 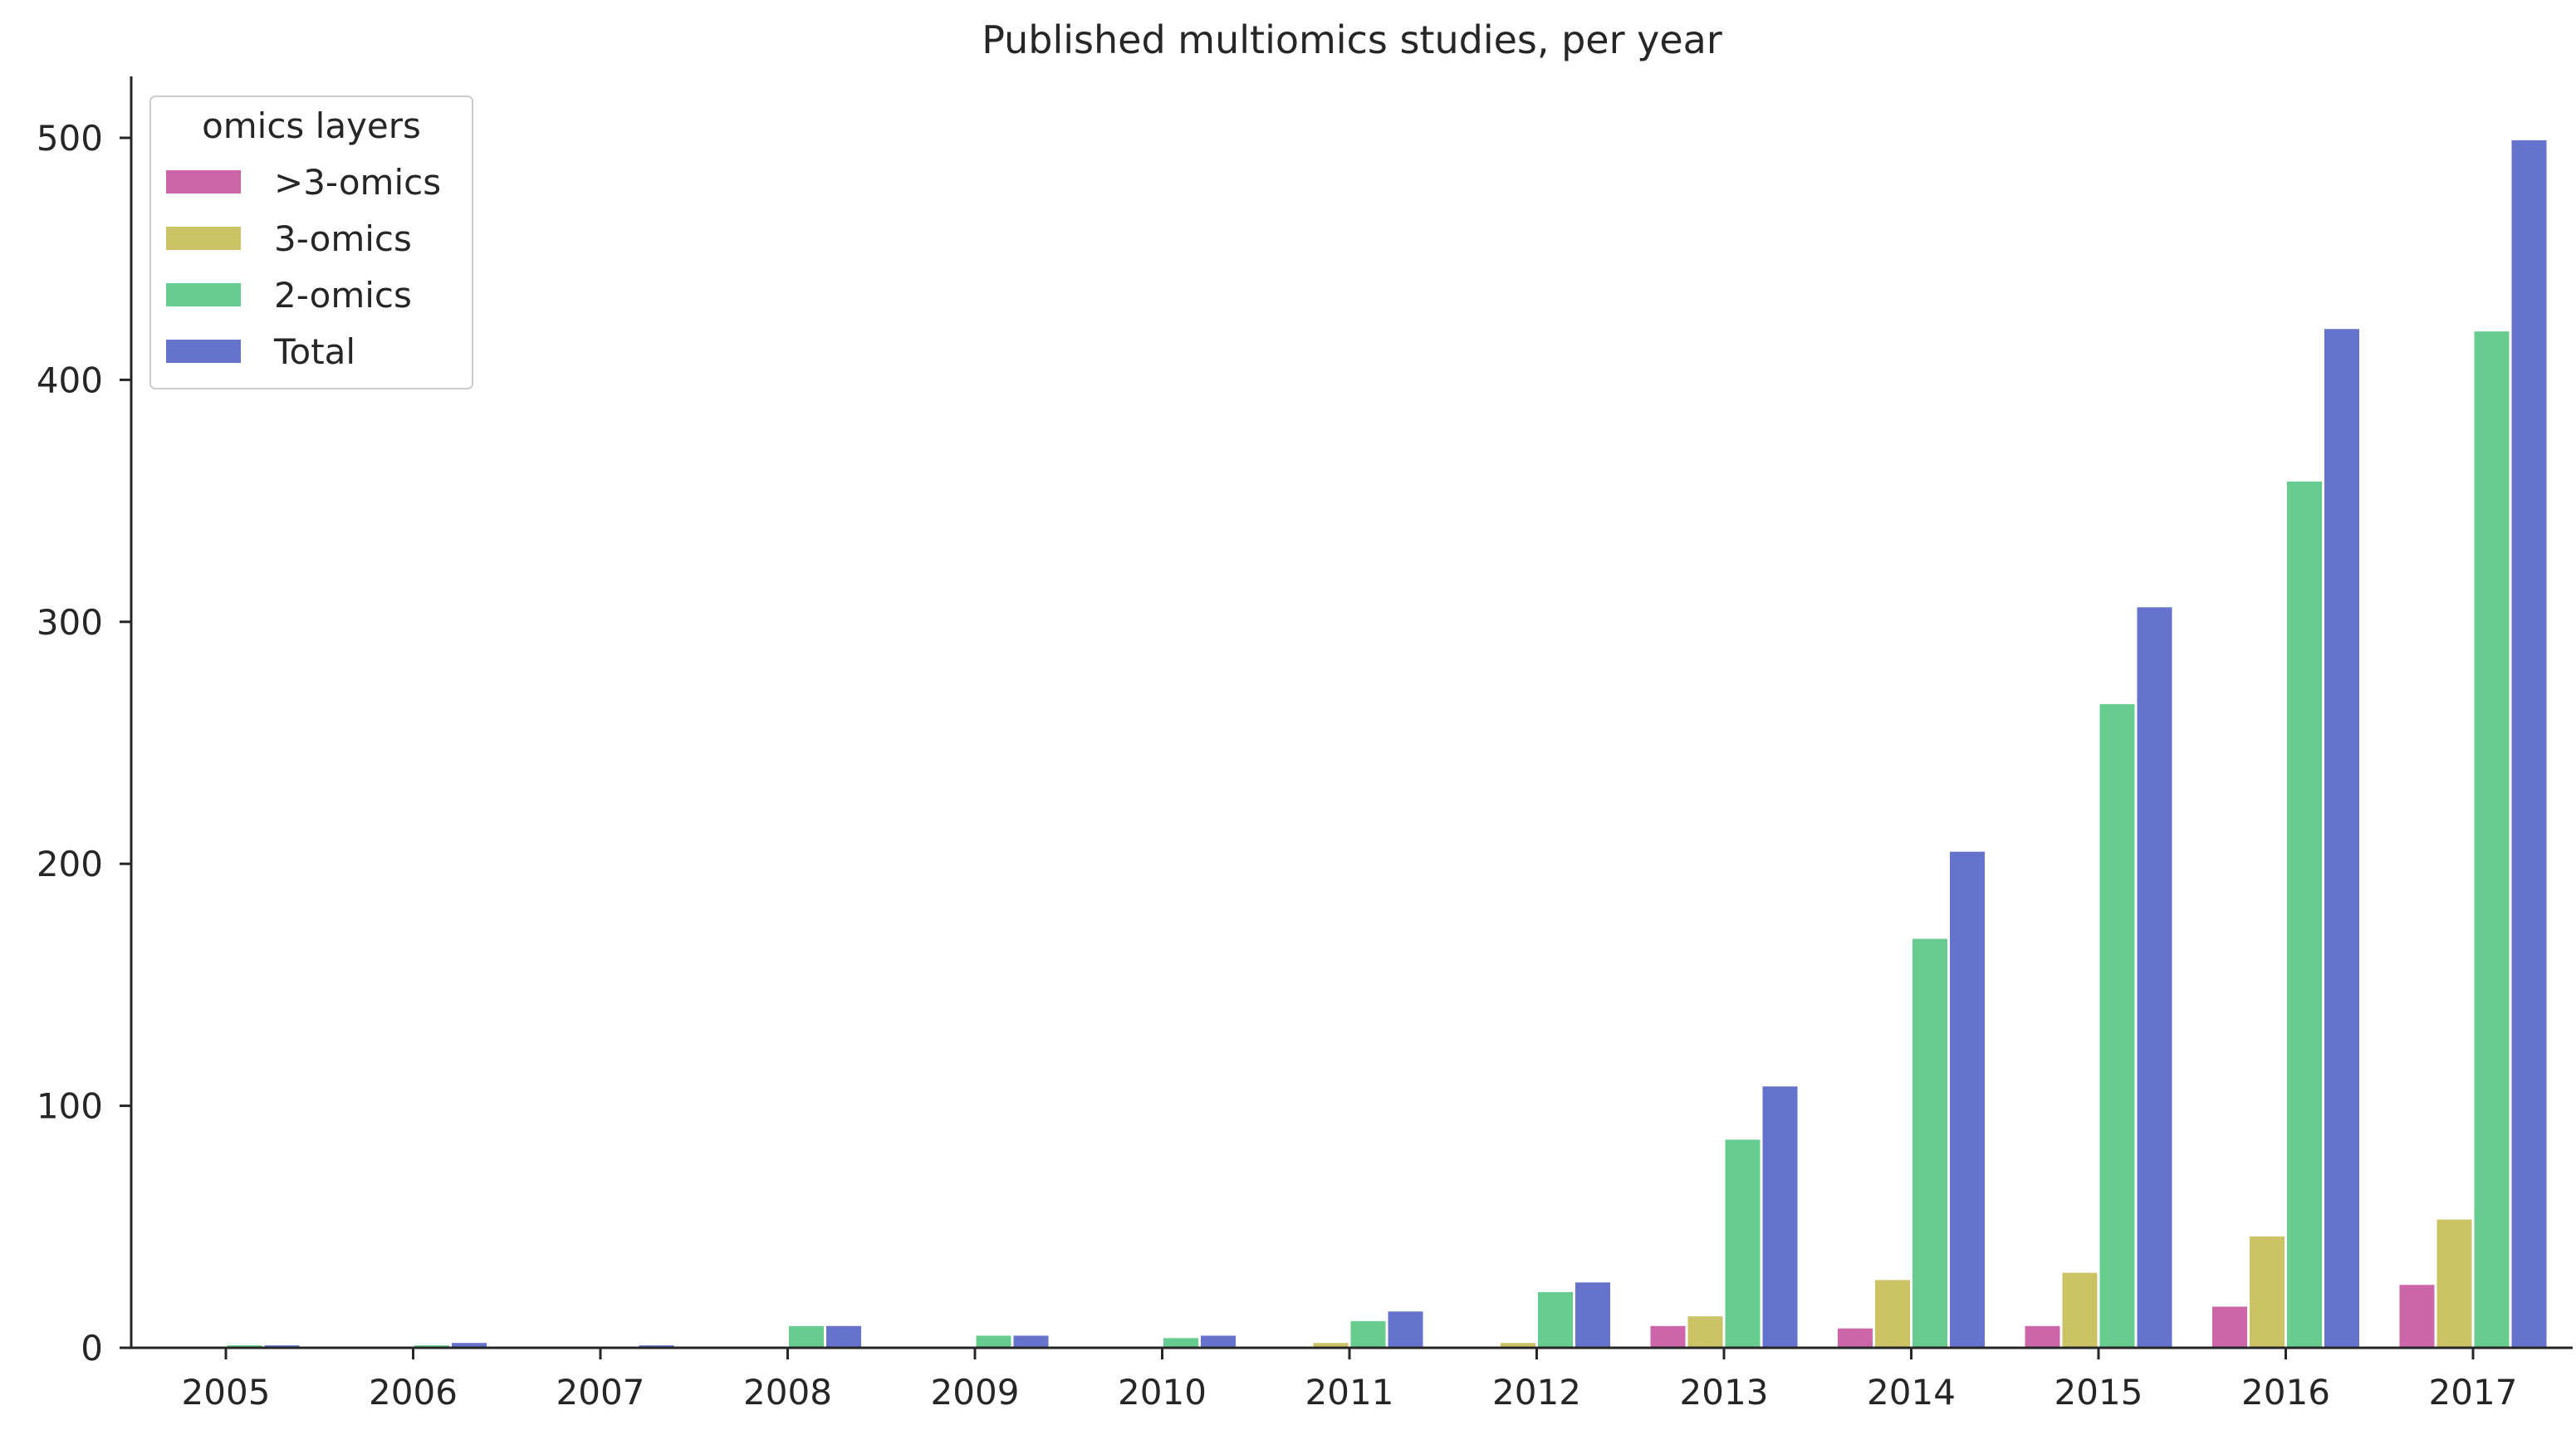 What do you see at coordinates (1556, 1319) in the screenshot?
I see `bar-2omics-2012` at bounding box center [1556, 1319].